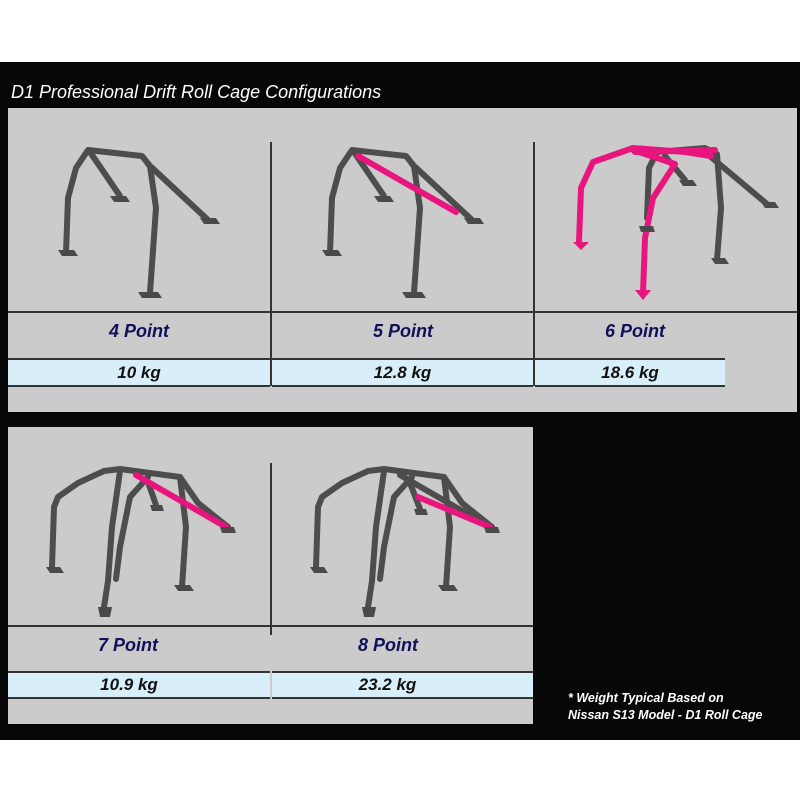 The image size is (800, 800). What do you see at coordinates (665, 715) in the screenshot?
I see `footnote-line: Nissan S13 Model - D1 Roll Cage` at bounding box center [665, 715].